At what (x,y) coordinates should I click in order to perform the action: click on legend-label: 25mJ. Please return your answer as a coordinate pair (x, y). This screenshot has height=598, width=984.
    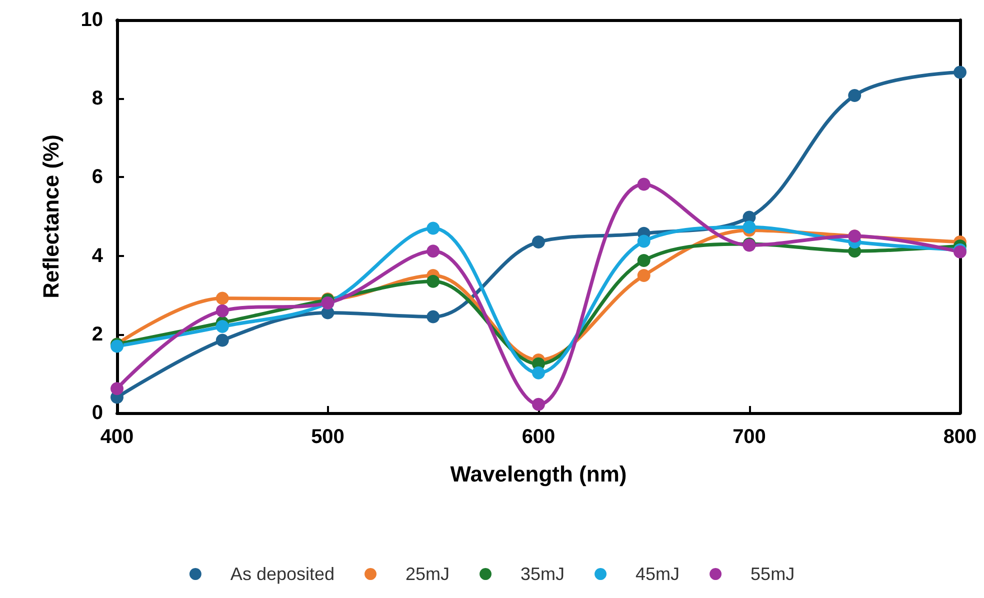
    Looking at the image, I should click on (428, 574).